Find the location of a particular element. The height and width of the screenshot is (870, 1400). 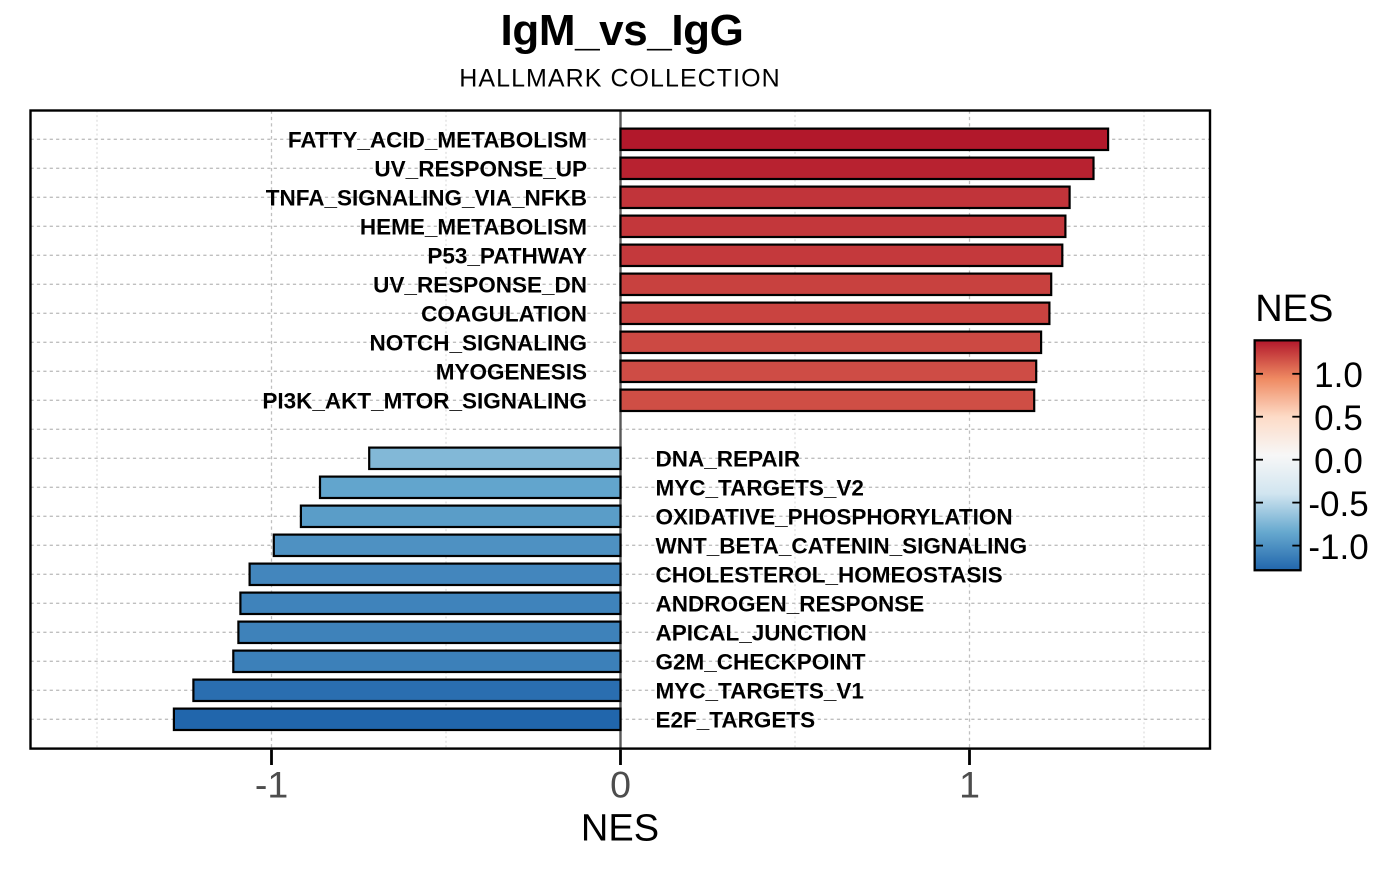

svg-text: 0.0 is located at coordinates (1338, 461).